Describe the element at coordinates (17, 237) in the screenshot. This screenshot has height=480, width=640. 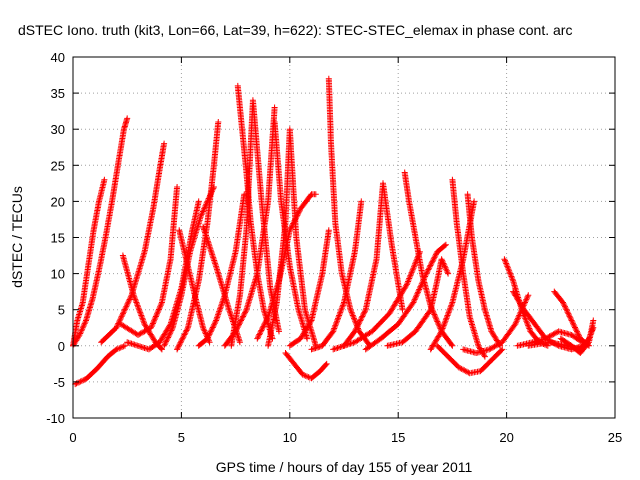
I see `y-axis-label: dSTEC / TECUs` at that location.